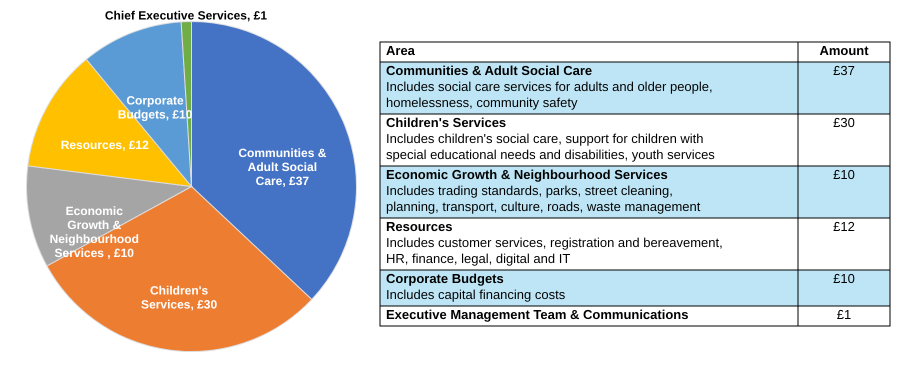 The image size is (903, 375). Describe the element at coordinates (844, 50) in the screenshot. I see `text: Amount` at that location.